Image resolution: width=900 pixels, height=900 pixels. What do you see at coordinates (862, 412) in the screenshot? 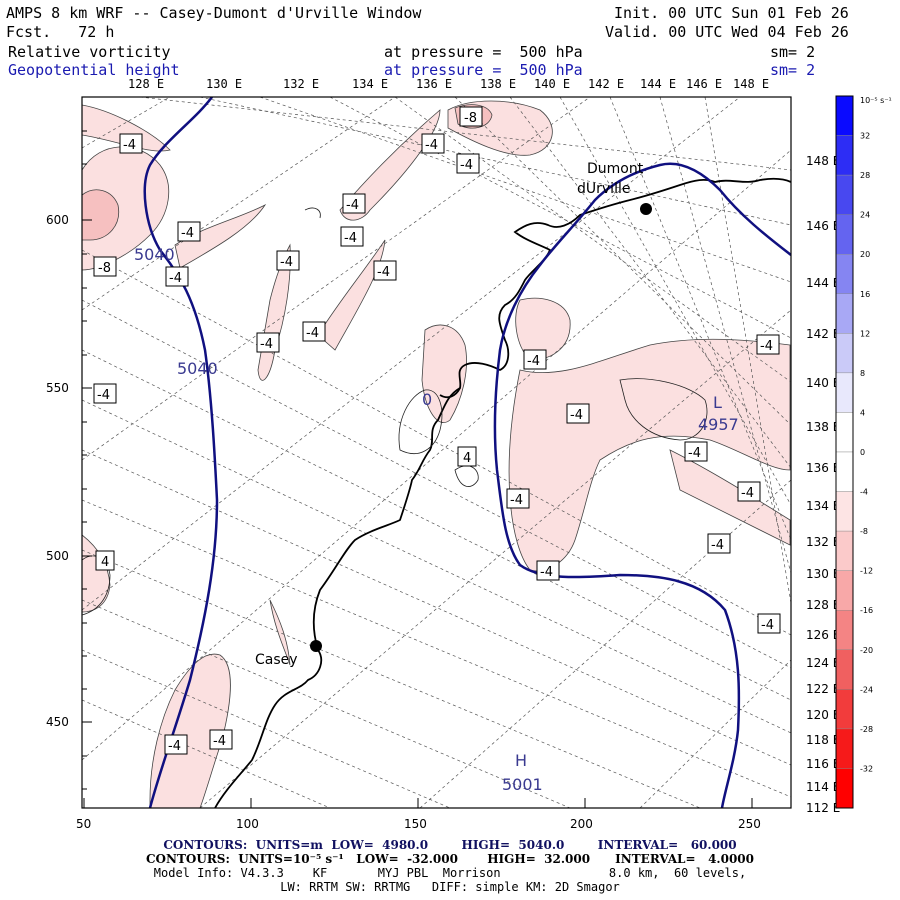
I see `colorbar-label: 4` at bounding box center [862, 412].